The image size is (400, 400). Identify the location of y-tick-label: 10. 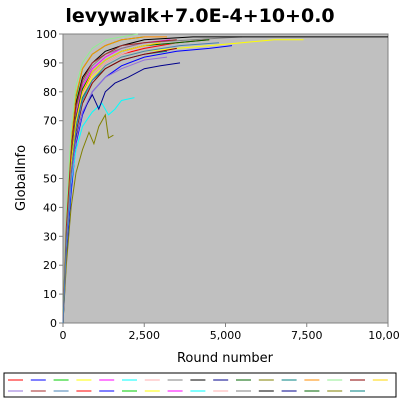
(50, 294).